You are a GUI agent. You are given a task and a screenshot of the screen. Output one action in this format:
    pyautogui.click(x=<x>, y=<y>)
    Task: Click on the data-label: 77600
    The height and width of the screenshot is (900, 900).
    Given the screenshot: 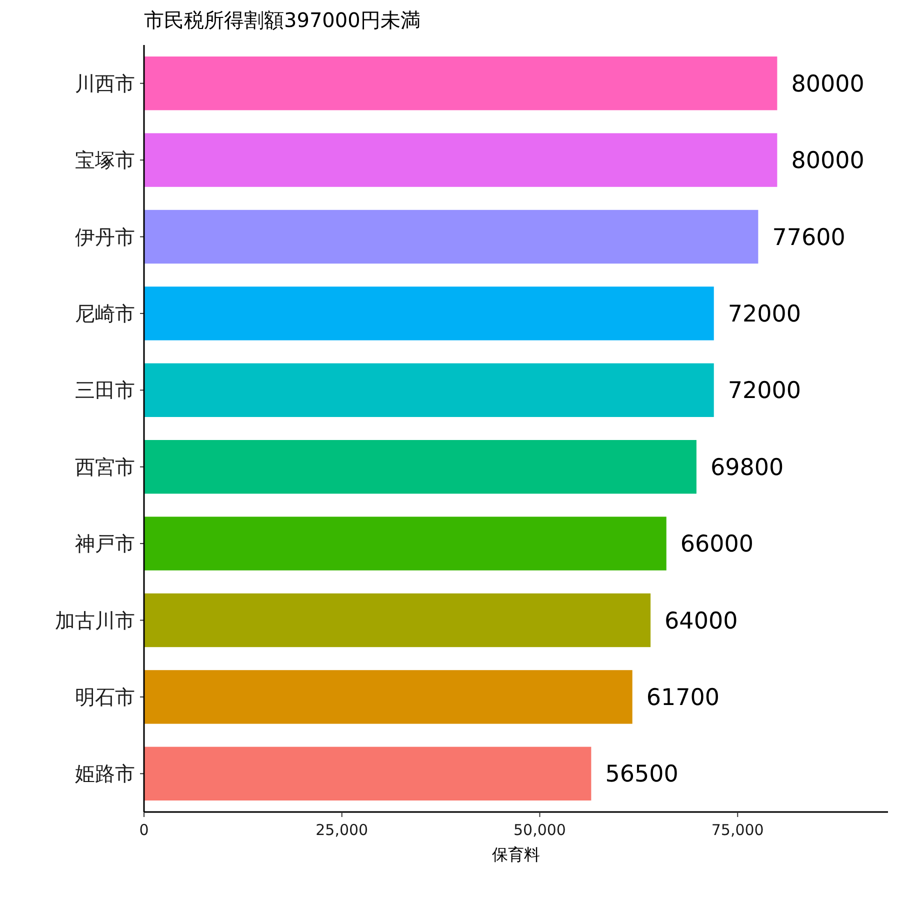 What is the action you would take?
    pyautogui.click(x=809, y=237)
    